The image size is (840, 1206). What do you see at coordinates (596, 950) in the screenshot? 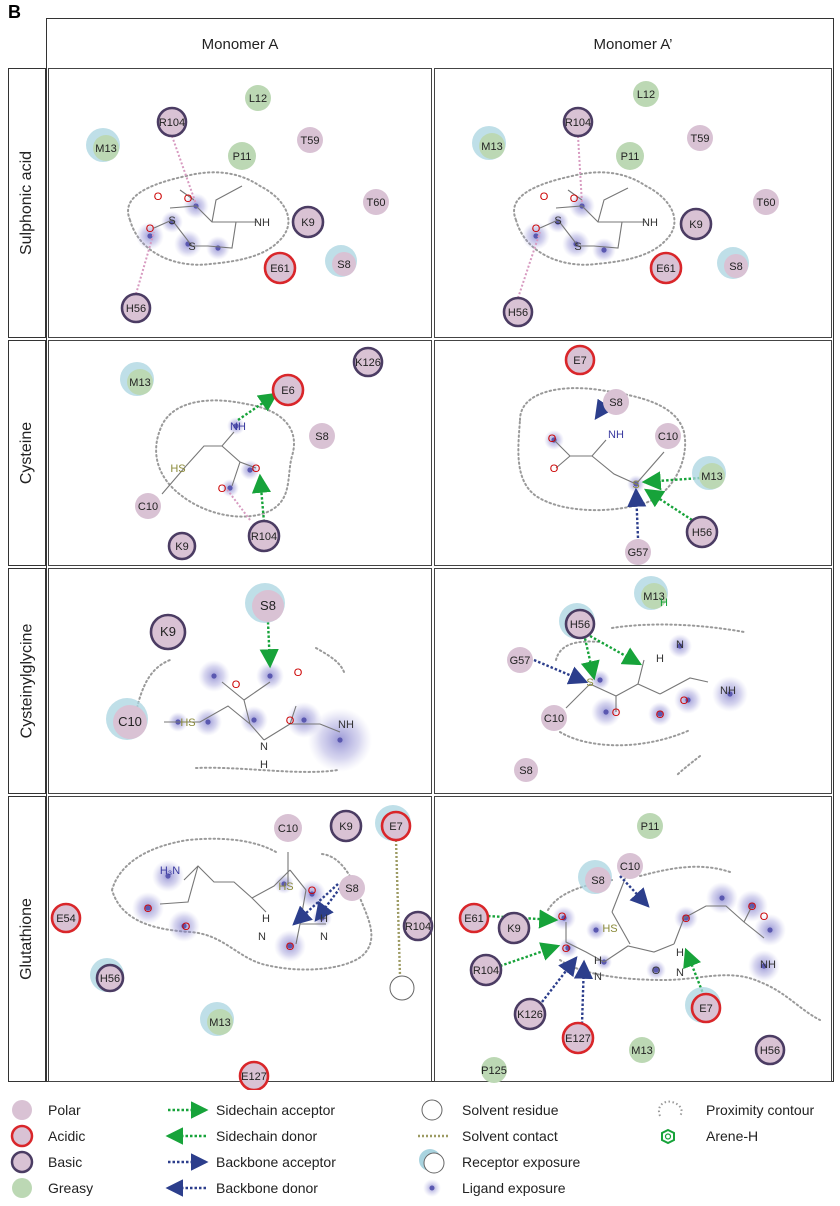
I see `cell-7-interactions` at bounding box center [596, 950].